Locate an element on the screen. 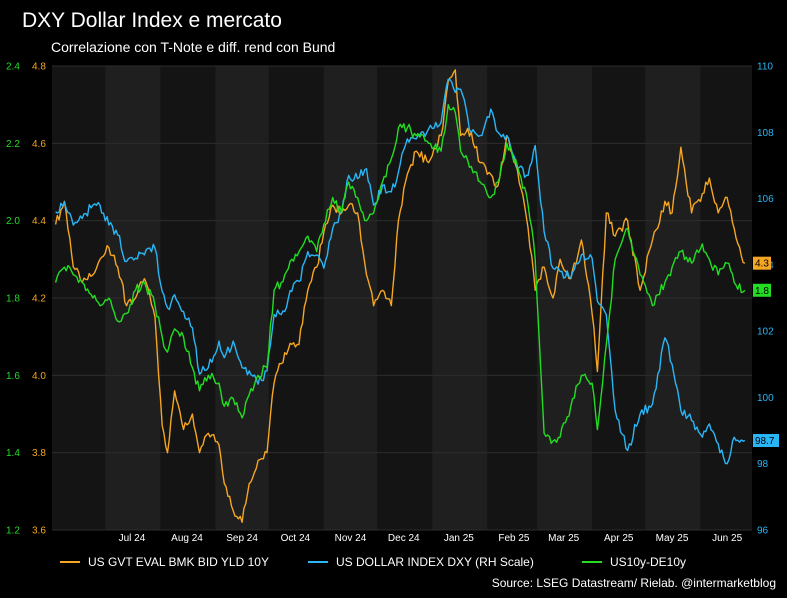 The image size is (787, 598). y-tick-label: 4.6 is located at coordinates (39, 144).